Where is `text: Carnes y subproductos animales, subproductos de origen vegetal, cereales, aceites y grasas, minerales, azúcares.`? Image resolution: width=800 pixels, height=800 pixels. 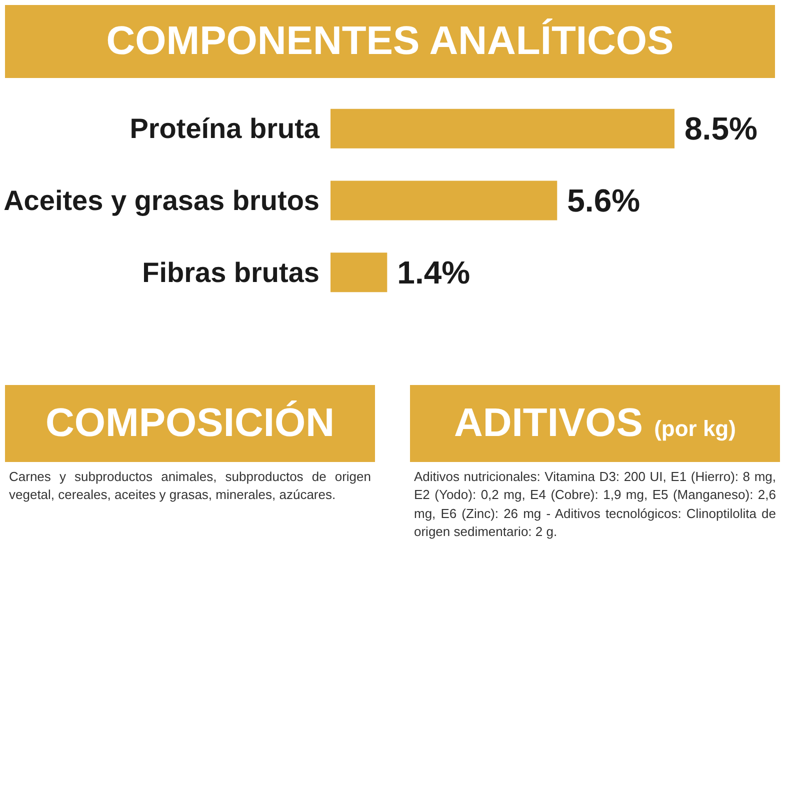
text: Carnes y subproductos animales, subproductos de origen vegetal, cereales, aceites y grasas, minerales, azúcares. is located at coordinates (190, 486).